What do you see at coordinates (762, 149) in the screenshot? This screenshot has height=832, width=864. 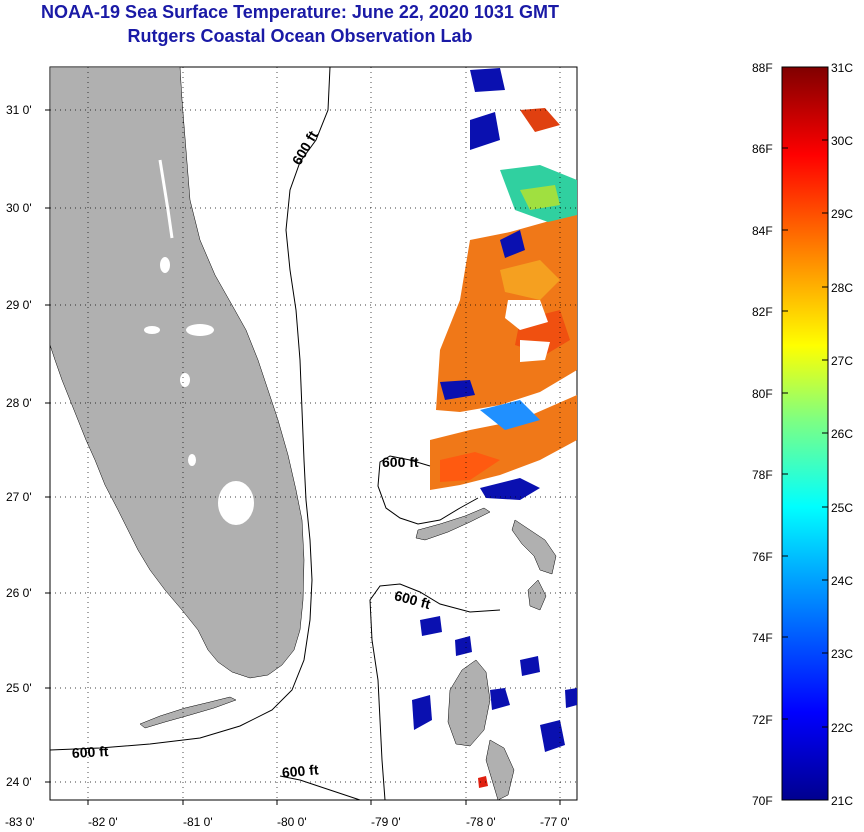 I see `colorbar-f-label: 86F` at bounding box center [762, 149].